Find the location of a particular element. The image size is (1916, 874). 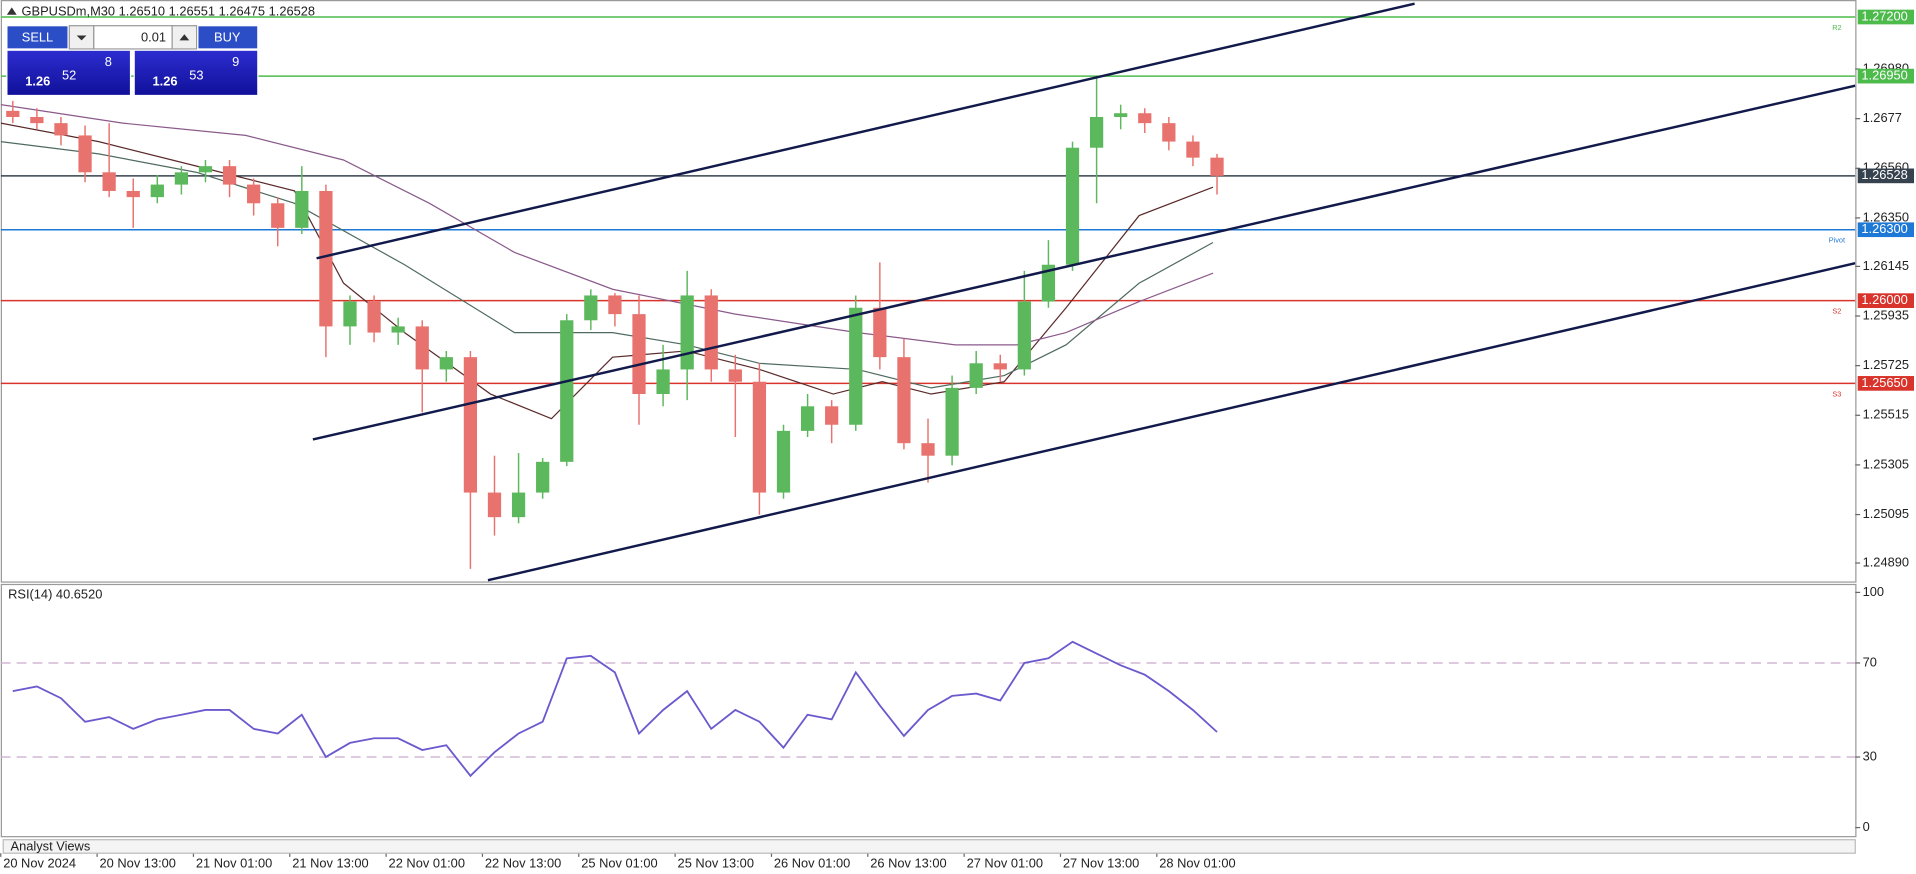

y-tick-label: 1.25515 is located at coordinates (1886, 414).